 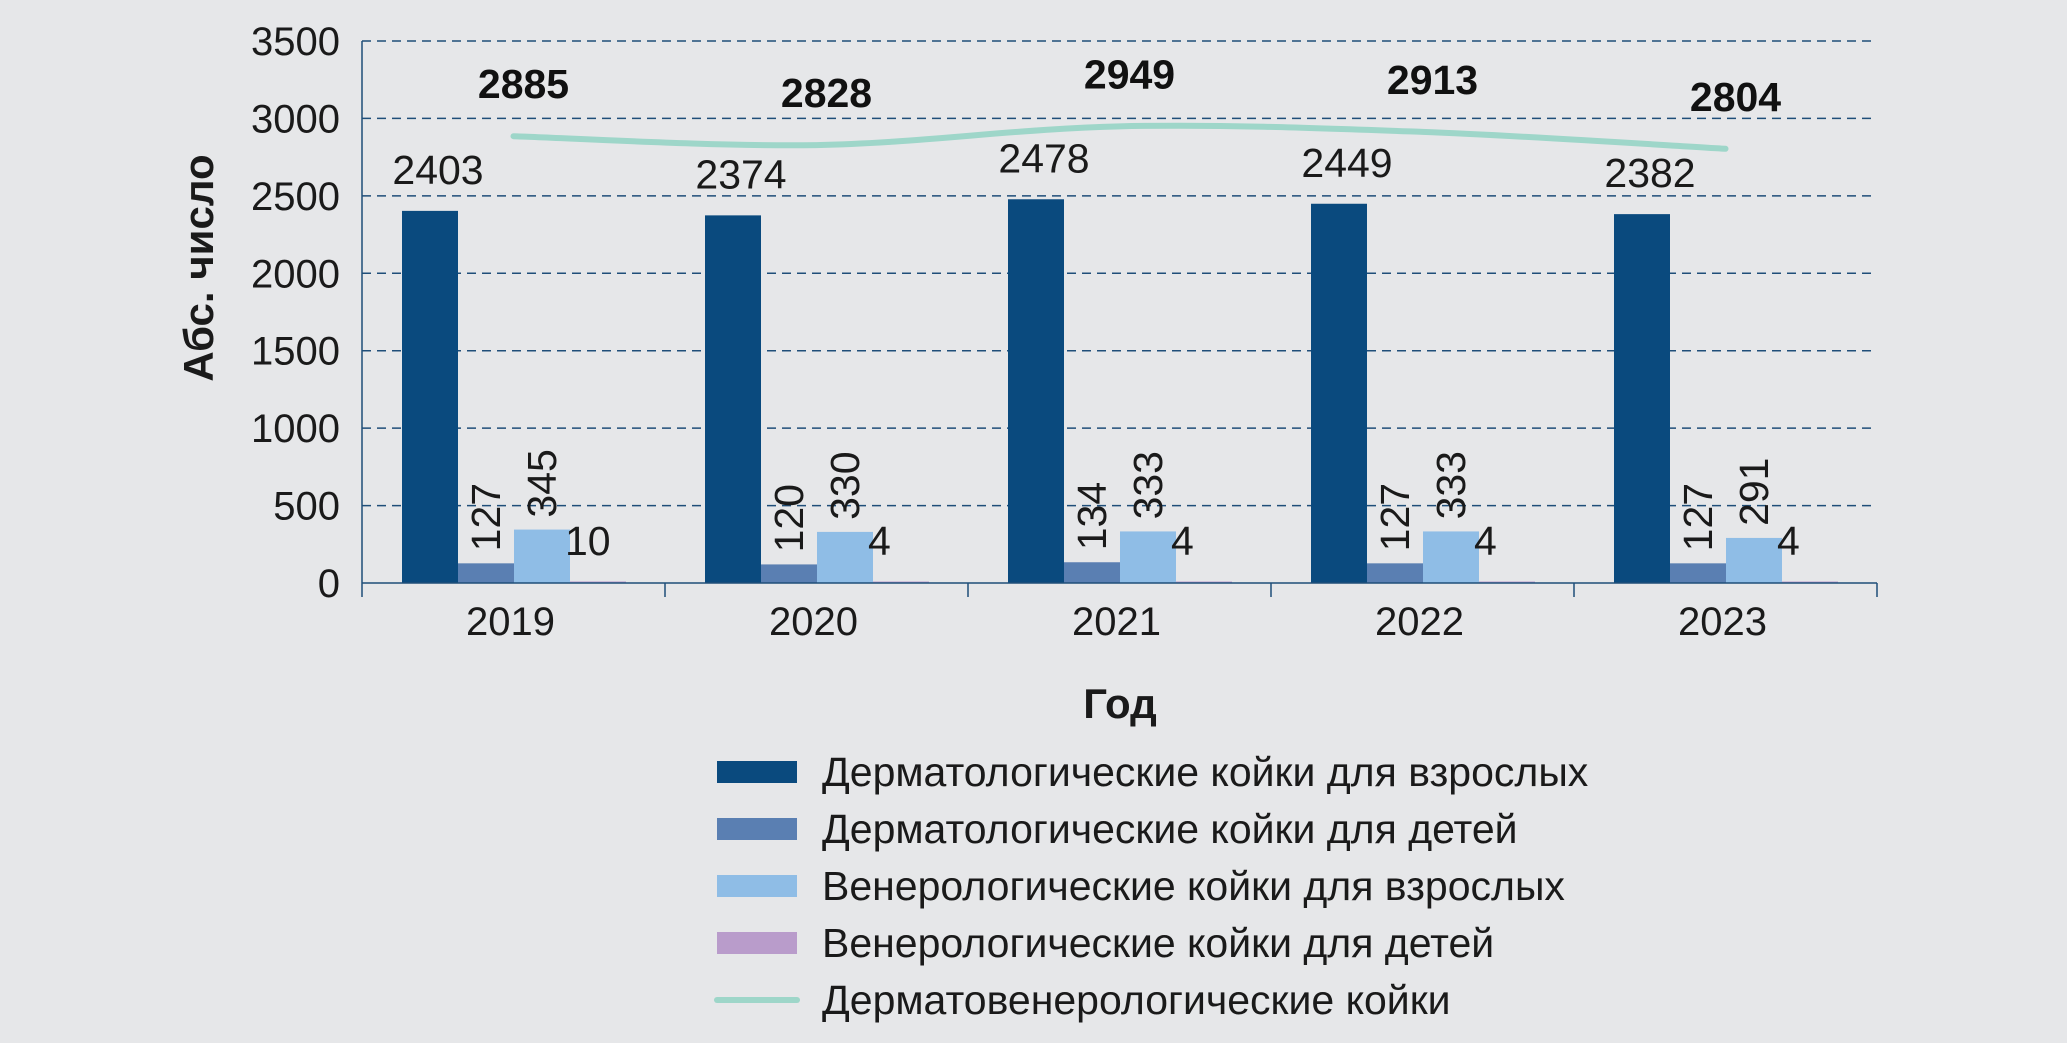 What do you see at coordinates (1754, 492) in the screenshot?
I see `data-label: 291` at bounding box center [1754, 492].